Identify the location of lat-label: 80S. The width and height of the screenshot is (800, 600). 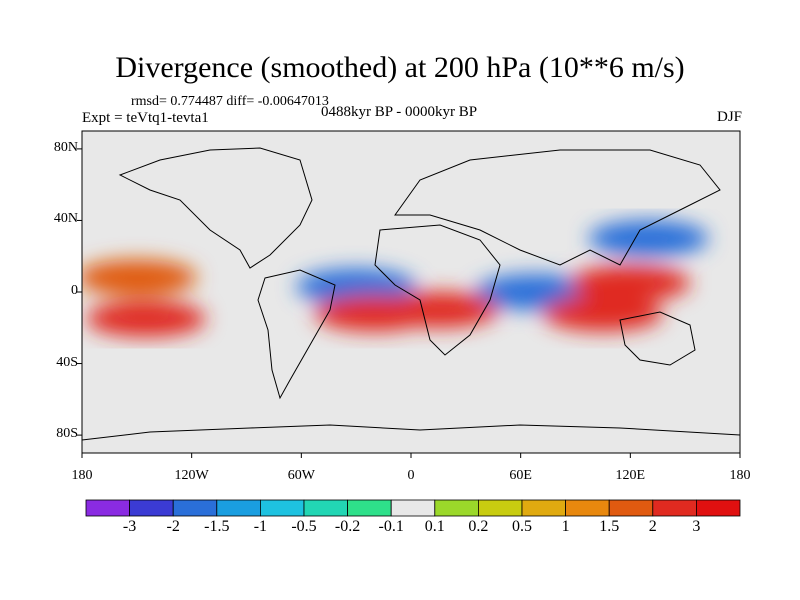
(67, 434).